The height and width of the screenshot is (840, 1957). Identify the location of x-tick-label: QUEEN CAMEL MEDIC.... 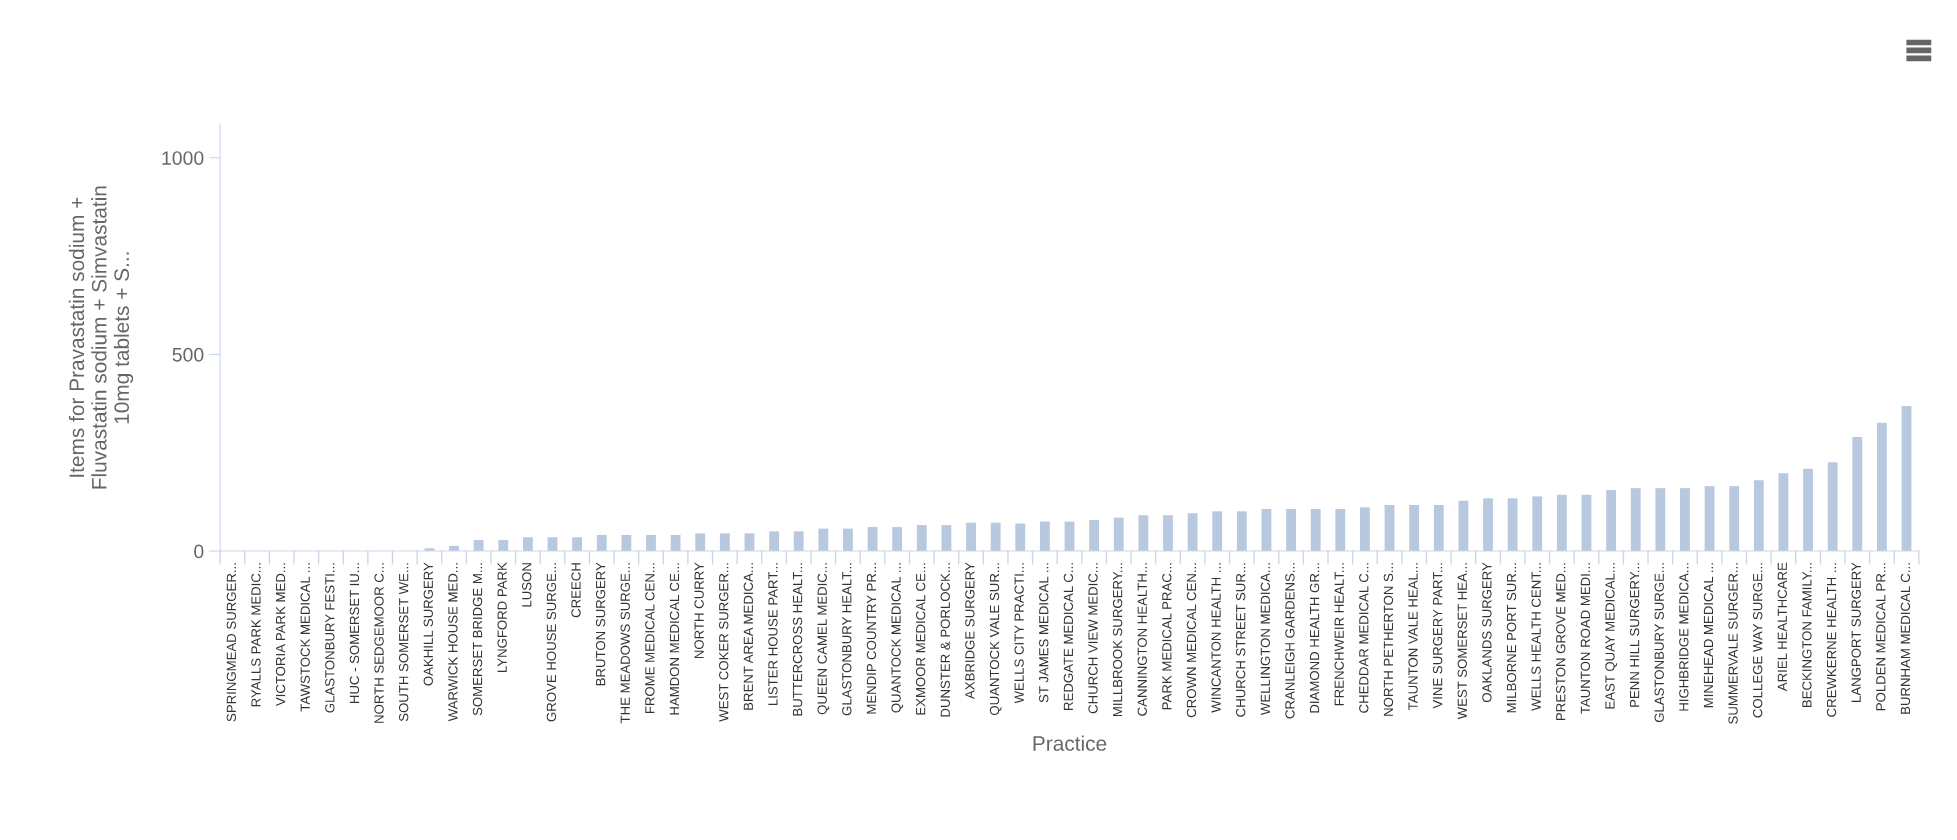
(823, 639).